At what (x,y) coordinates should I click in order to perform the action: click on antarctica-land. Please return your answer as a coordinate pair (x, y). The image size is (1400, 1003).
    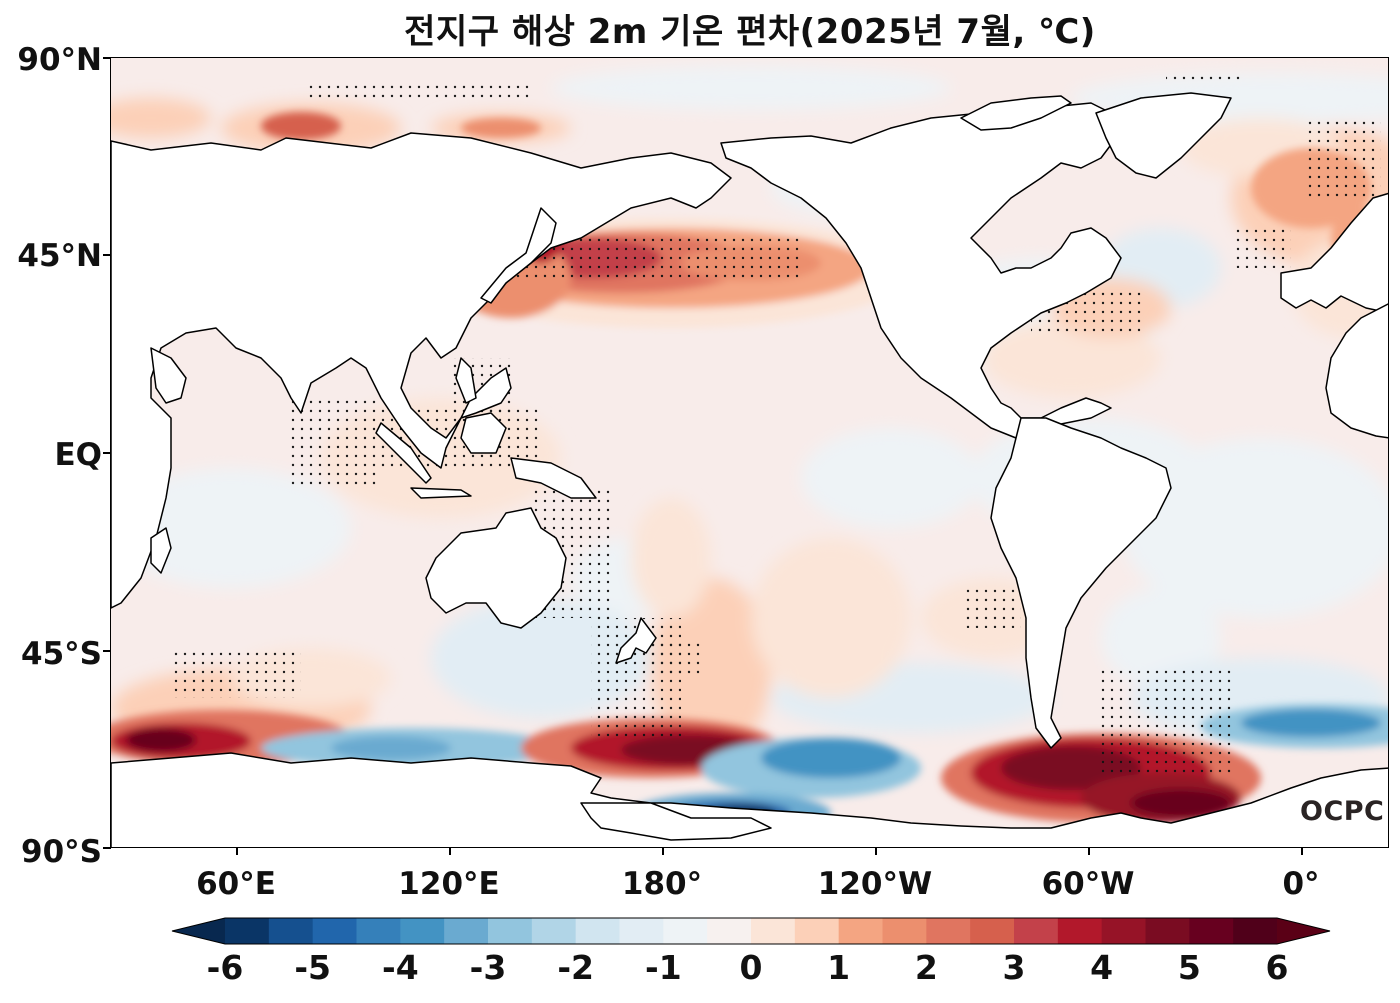
    Looking at the image, I should click on (749, 799).